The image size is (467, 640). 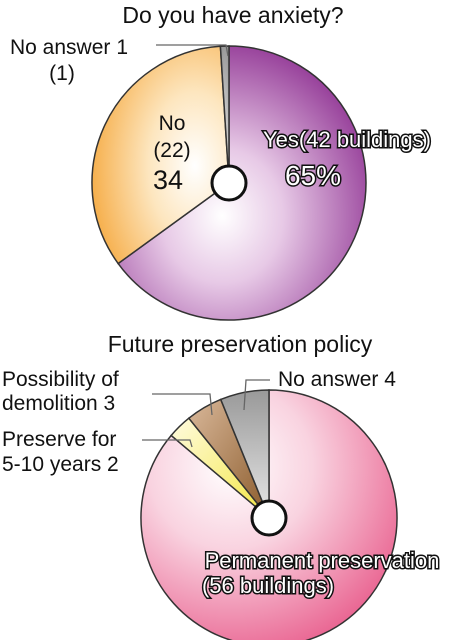 I want to click on label-demolition-2: demolition 3, so click(x=58, y=403).